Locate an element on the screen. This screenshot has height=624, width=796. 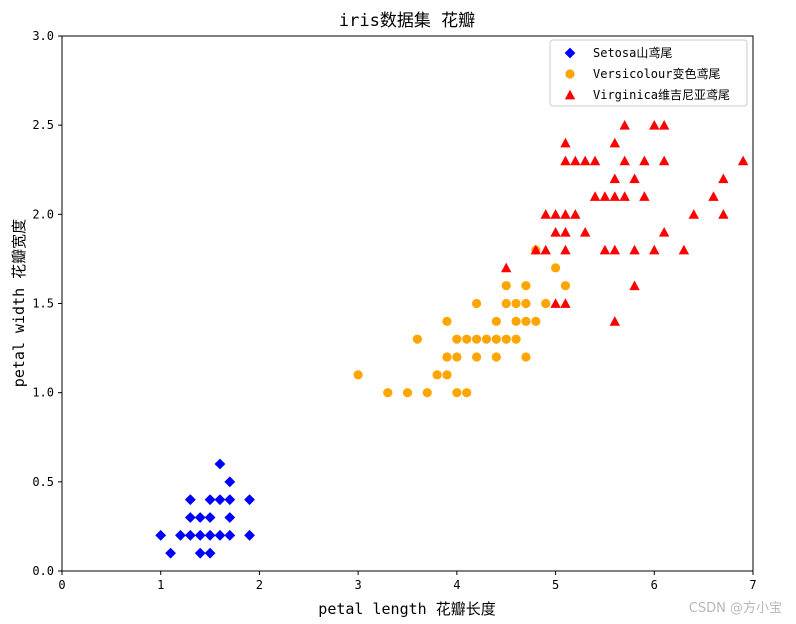
x-tick-label: 1 is located at coordinates (160, 585).